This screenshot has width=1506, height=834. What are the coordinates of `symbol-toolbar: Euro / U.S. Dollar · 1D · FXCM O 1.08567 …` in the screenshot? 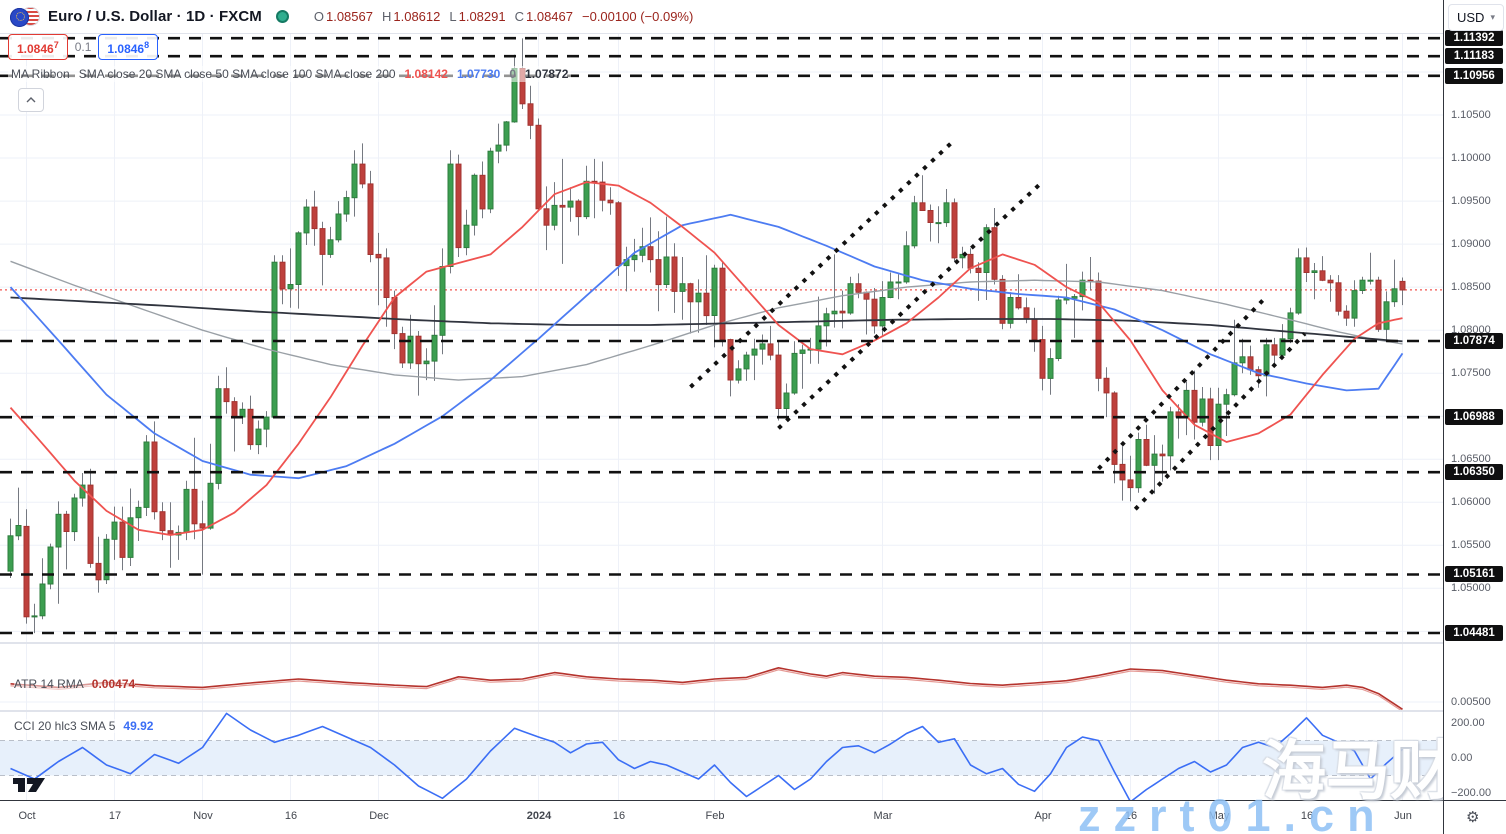 It's located at (721, 17).